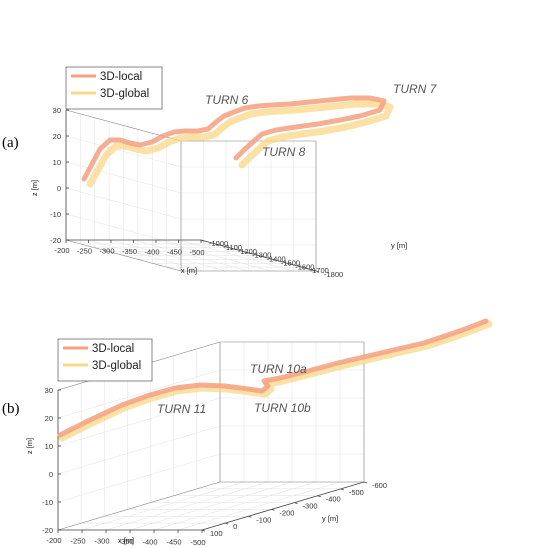 This screenshot has width=550, height=548. I want to click on panel-a-x-tick-label: -300, so click(106, 251).